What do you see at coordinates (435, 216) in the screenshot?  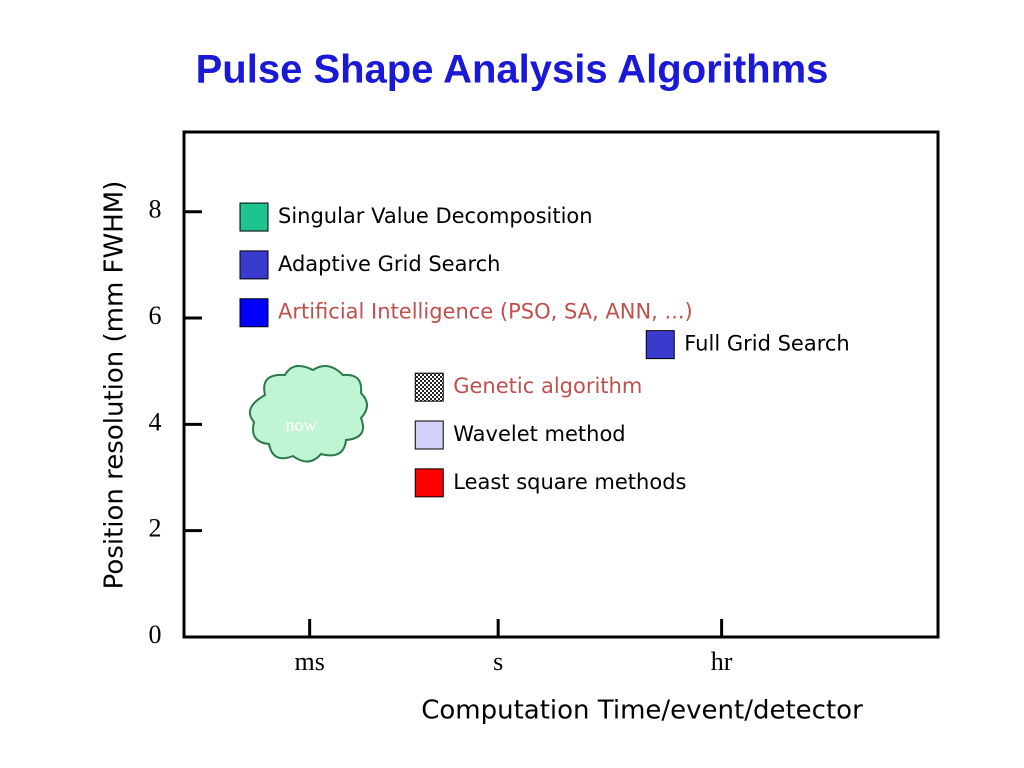 I see `point-label: Singular Value Decomposition` at bounding box center [435, 216].